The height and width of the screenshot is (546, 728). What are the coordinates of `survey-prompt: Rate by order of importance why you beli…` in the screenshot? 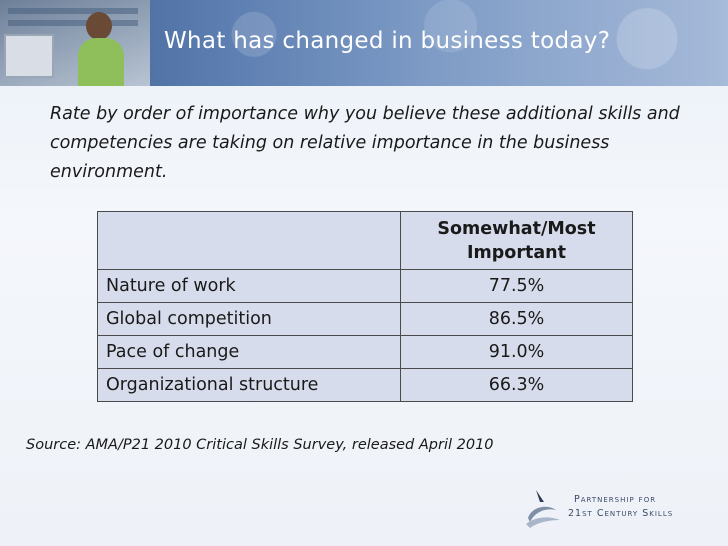 It's located at (365, 143).